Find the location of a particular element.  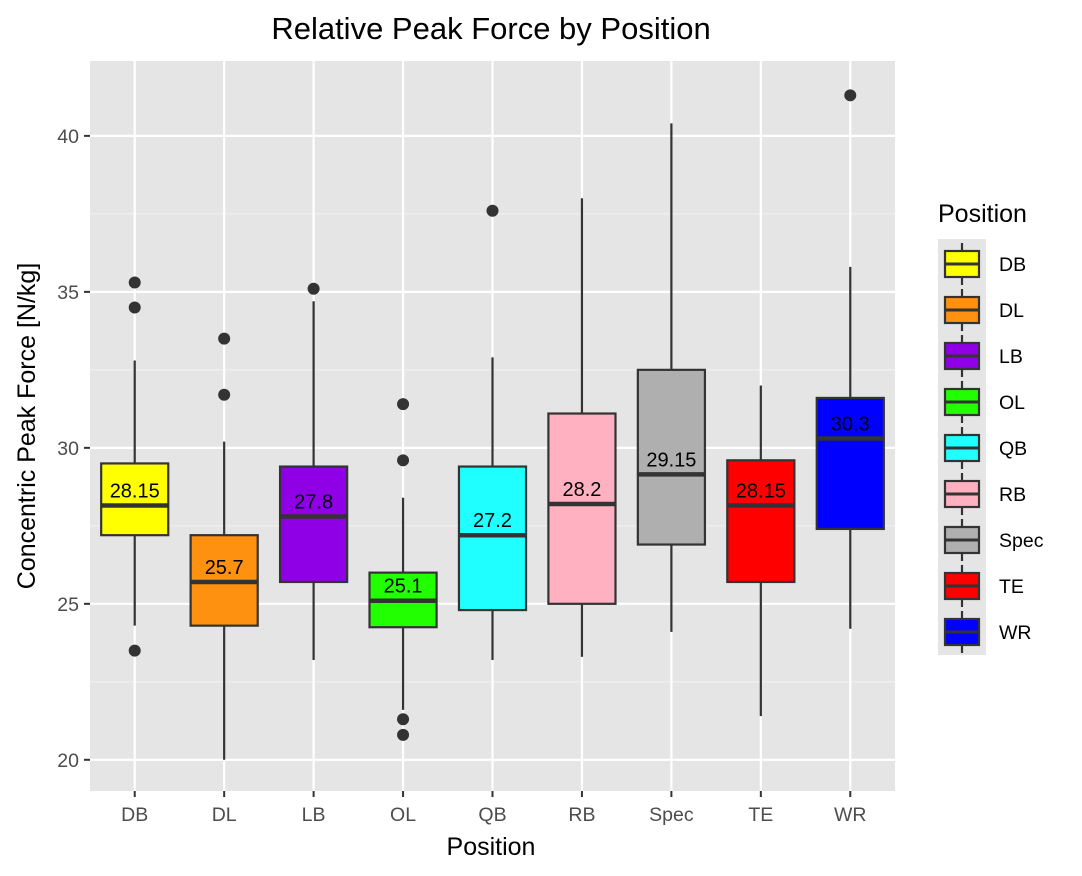

legend-item-ol: OL is located at coordinates (984, 402).